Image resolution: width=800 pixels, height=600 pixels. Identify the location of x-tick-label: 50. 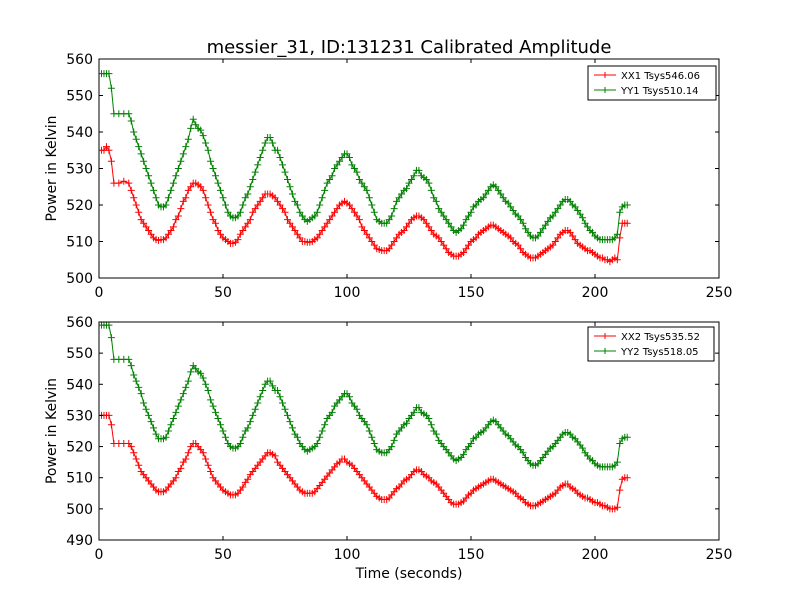
(223, 555).